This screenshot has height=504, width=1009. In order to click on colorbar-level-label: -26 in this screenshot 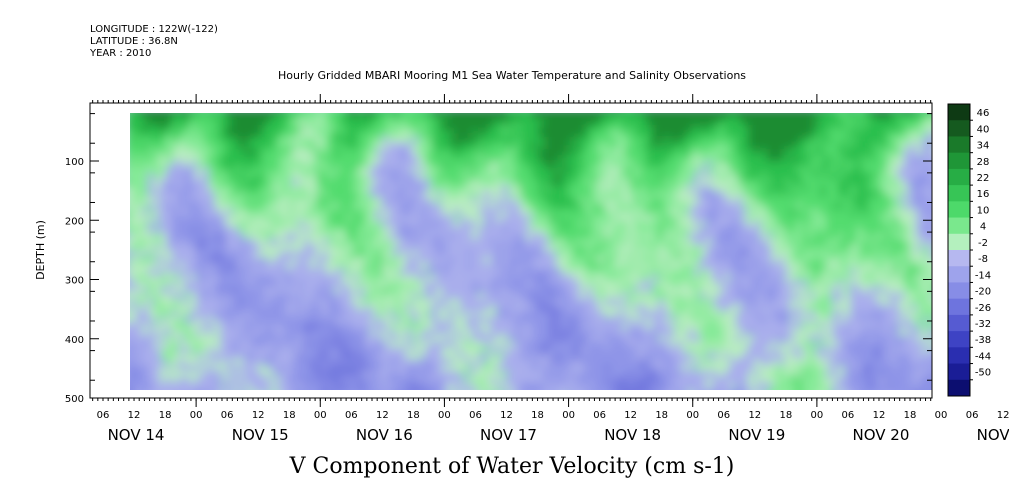, I will do `click(983, 308)`.